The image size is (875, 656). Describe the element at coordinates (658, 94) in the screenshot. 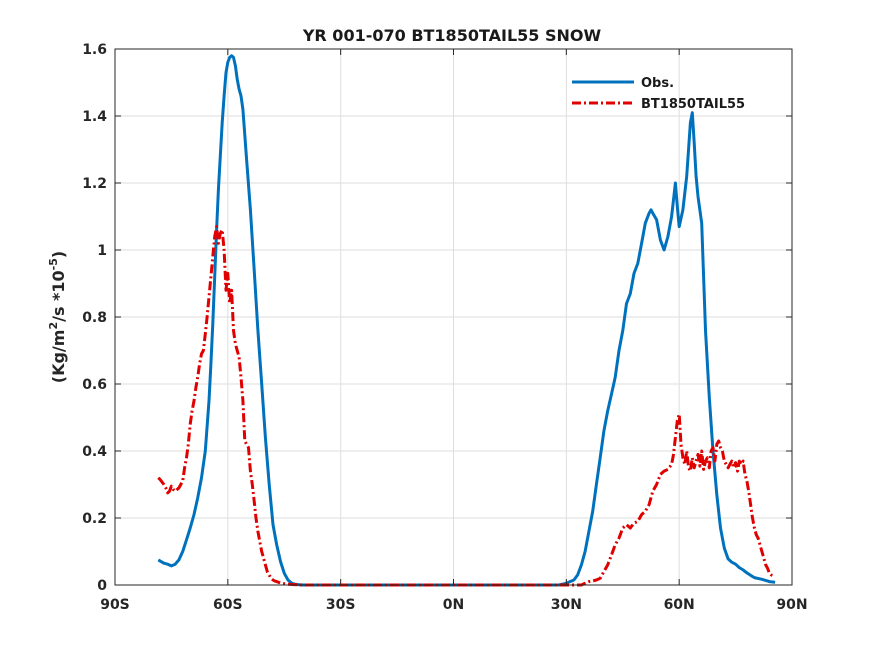

I see `legend: Obs. BT1850TAIL55` at that location.